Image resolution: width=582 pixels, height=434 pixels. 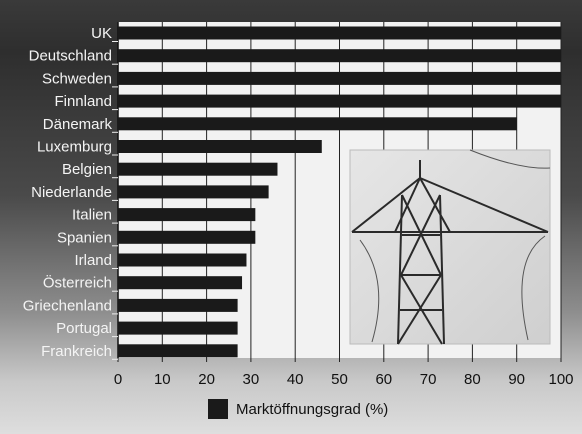 I want to click on x-tick-label: 10, so click(x=162, y=379).